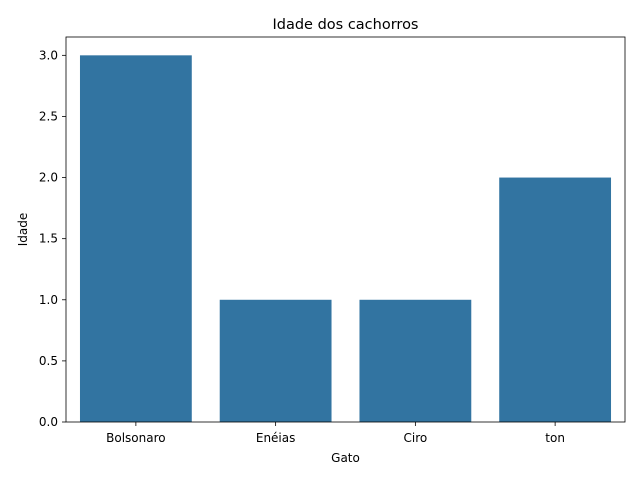 The image size is (640, 484). What do you see at coordinates (416, 438) in the screenshot?
I see `x-tick-label: Ciro` at bounding box center [416, 438].